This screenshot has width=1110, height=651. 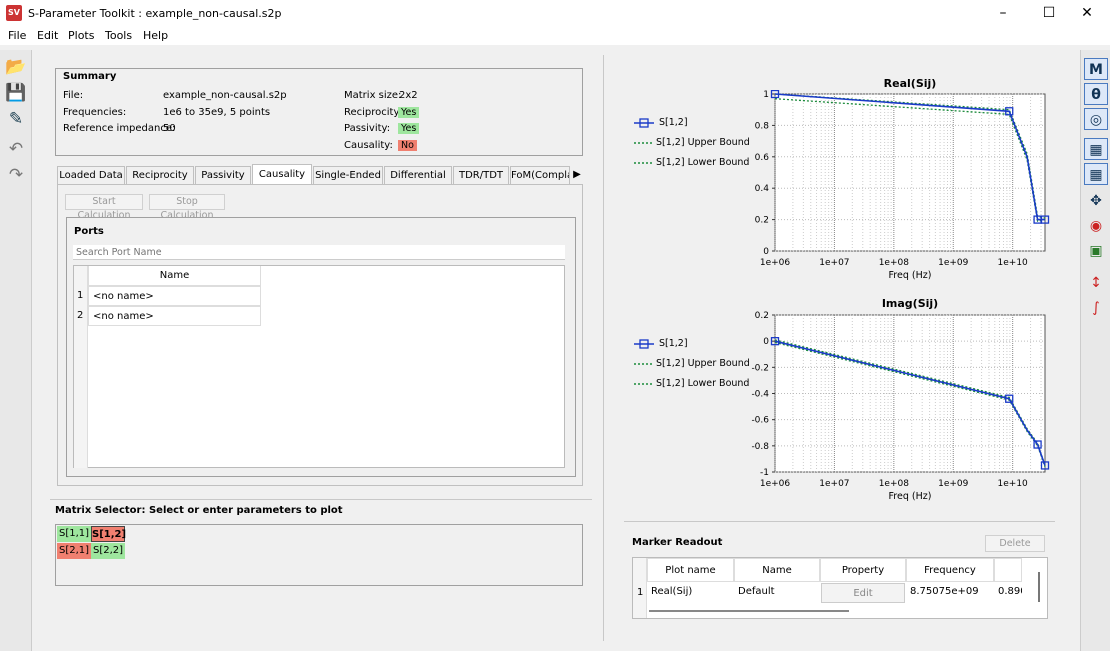 What do you see at coordinates (48, 35) in the screenshot?
I see `menu-edit: Edit` at bounding box center [48, 35].